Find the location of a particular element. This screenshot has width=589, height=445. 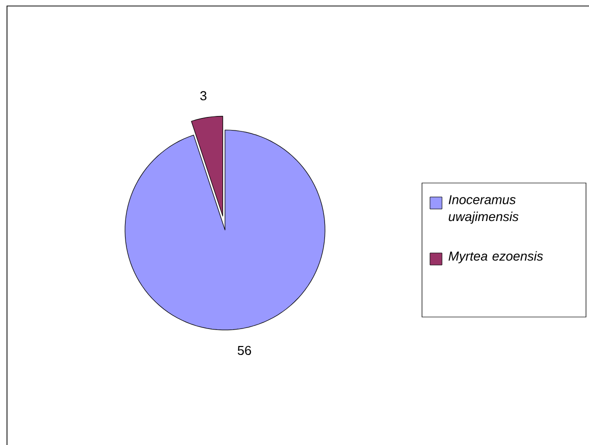

legend-label: Inoceramus uwajimensis is located at coordinates (483, 209).